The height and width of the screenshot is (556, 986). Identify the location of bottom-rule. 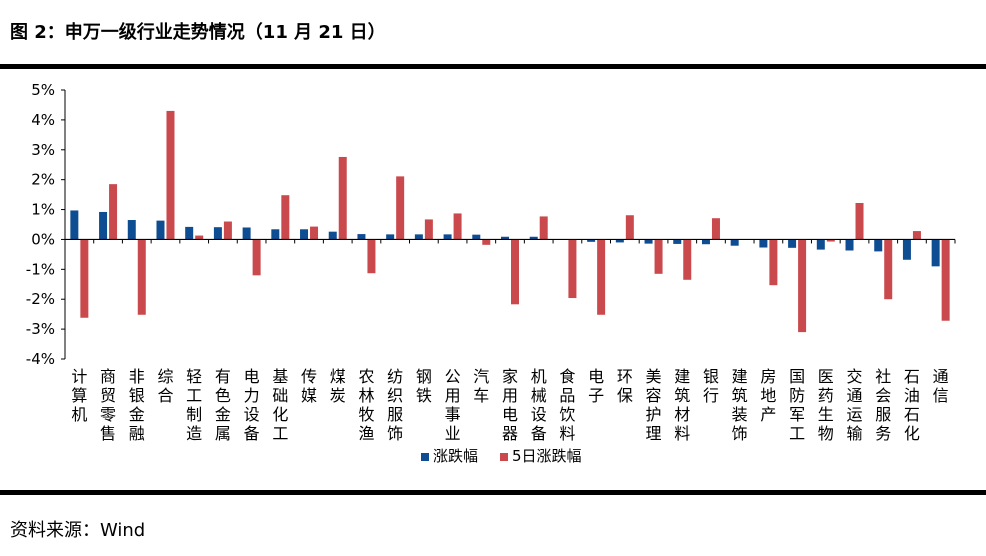
(493, 492).